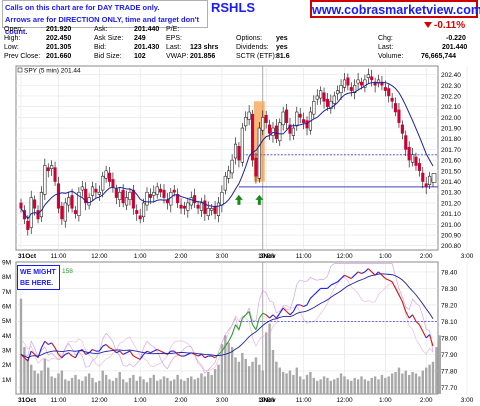 The image size is (480, 406). Describe the element at coordinates (449, 371) in the screenshot. I see `lower-right-tick-label: 77.80` at that location.